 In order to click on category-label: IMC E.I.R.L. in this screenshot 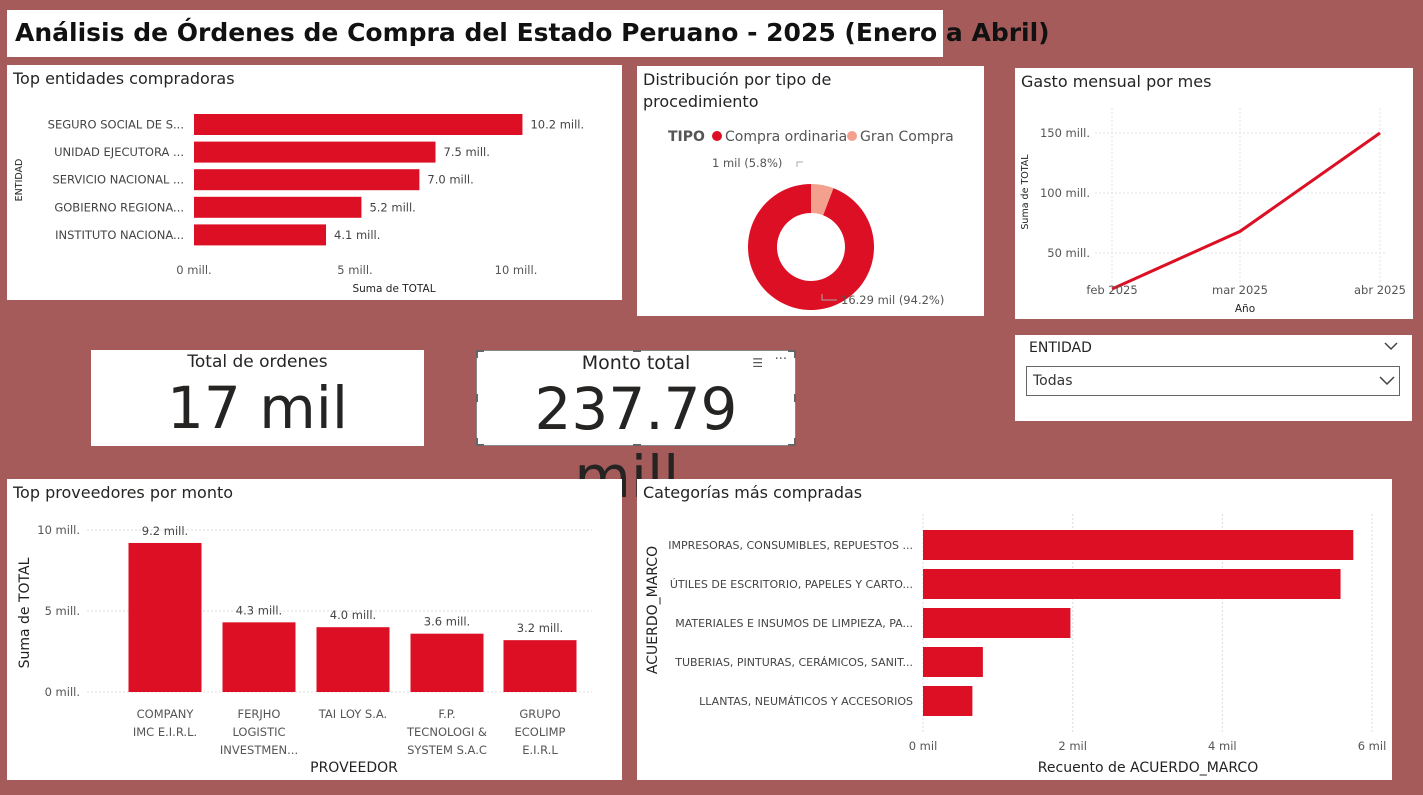, I will do `click(165, 732)`.